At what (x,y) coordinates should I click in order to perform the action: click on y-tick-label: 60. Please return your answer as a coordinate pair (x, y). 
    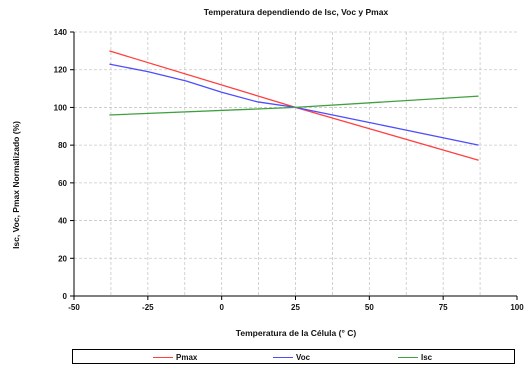
    Looking at the image, I should click on (62, 183).